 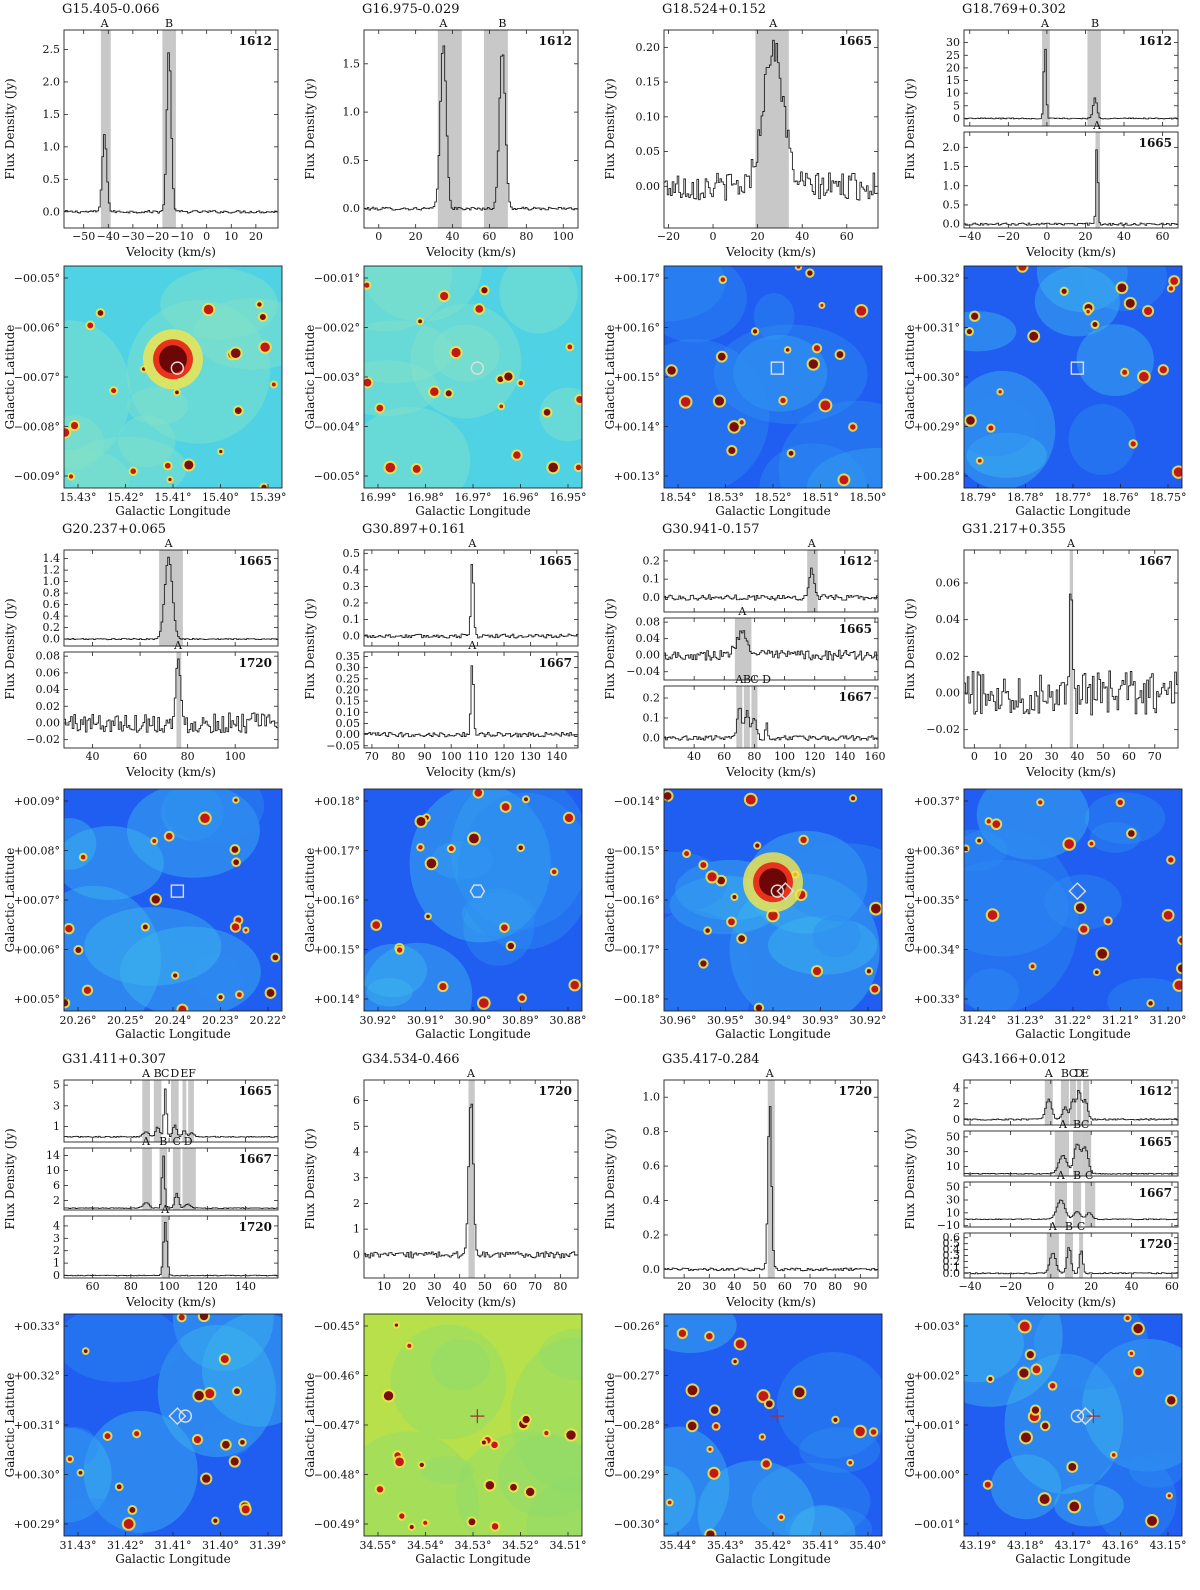 I want to click on transition-label: 1667, so click(x=1155, y=561).